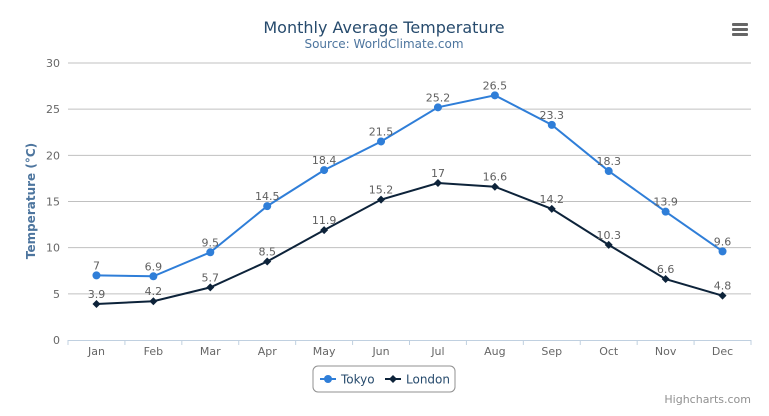 Image resolution: width=769 pixels, height=416 pixels. Describe the element at coordinates (666, 269) in the screenshot. I see `data-label: 6.6` at that location.